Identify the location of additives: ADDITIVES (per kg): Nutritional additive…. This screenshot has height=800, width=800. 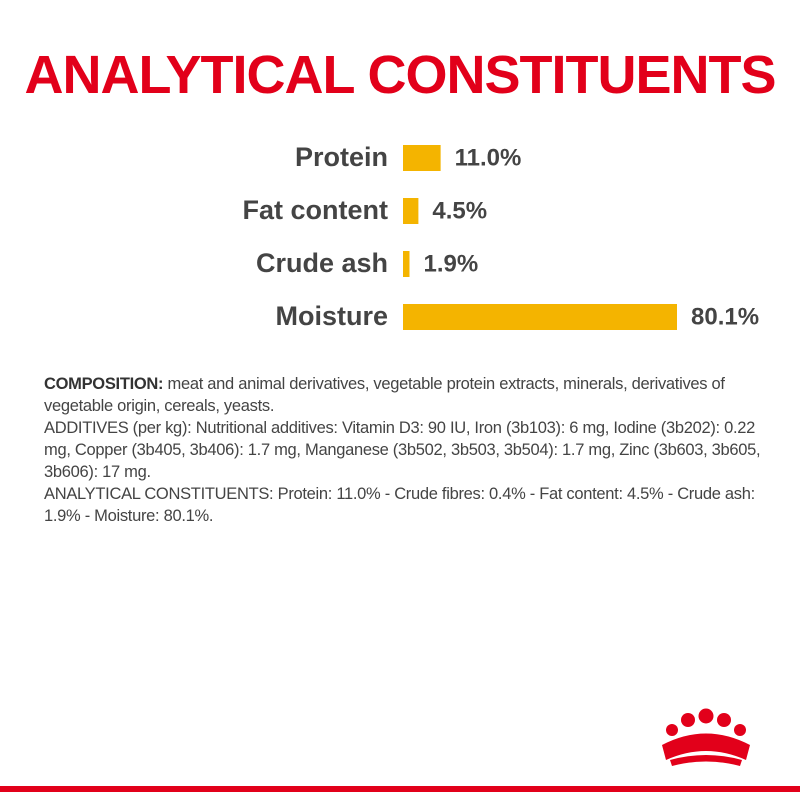
(402, 450).